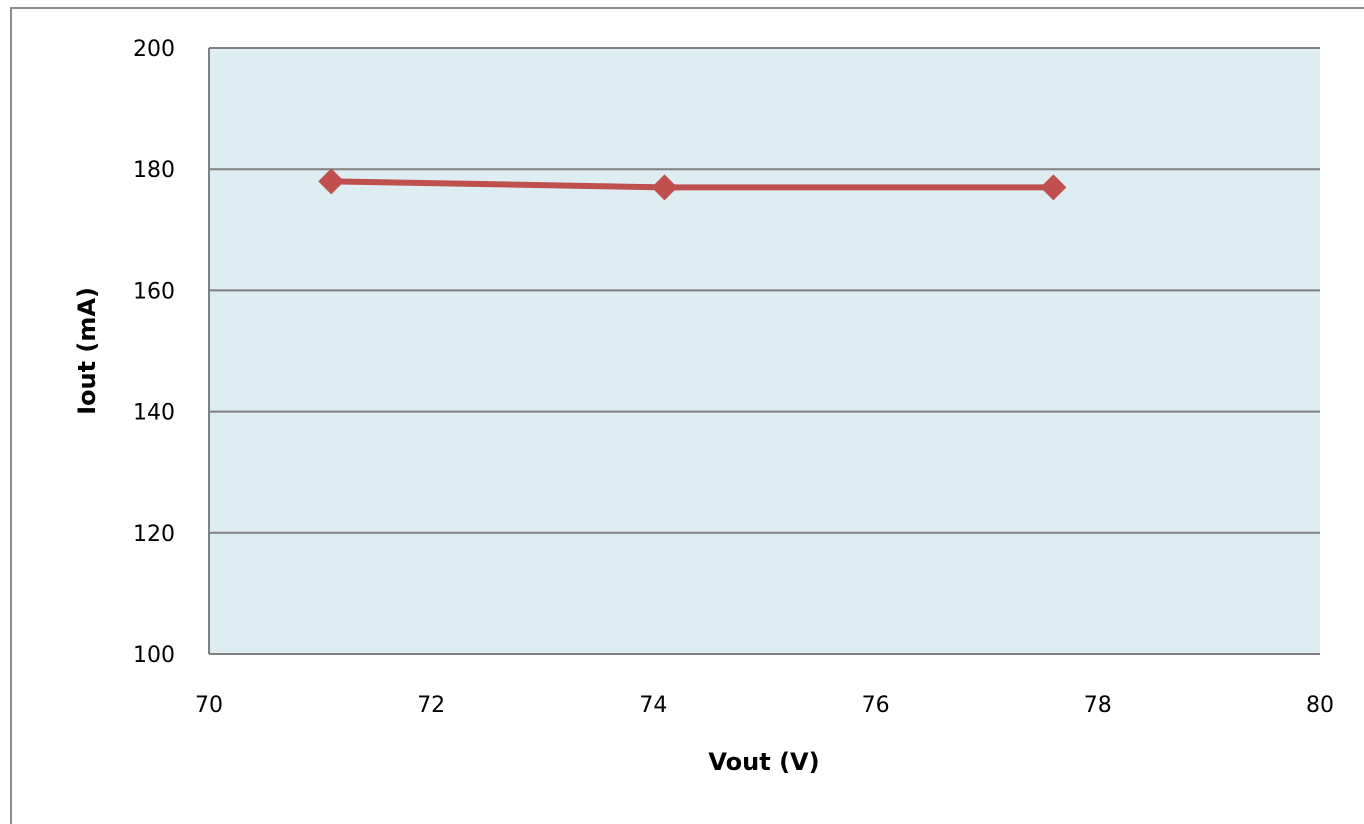  Describe the element at coordinates (154, 291) in the screenshot. I see `y-tick-label: 160` at that location.